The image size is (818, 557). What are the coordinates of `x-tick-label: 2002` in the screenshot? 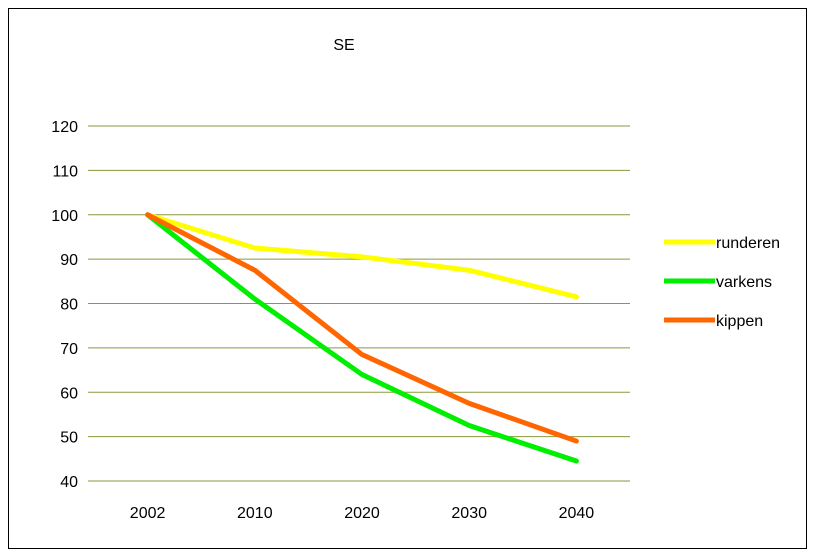 It's located at (148, 513).